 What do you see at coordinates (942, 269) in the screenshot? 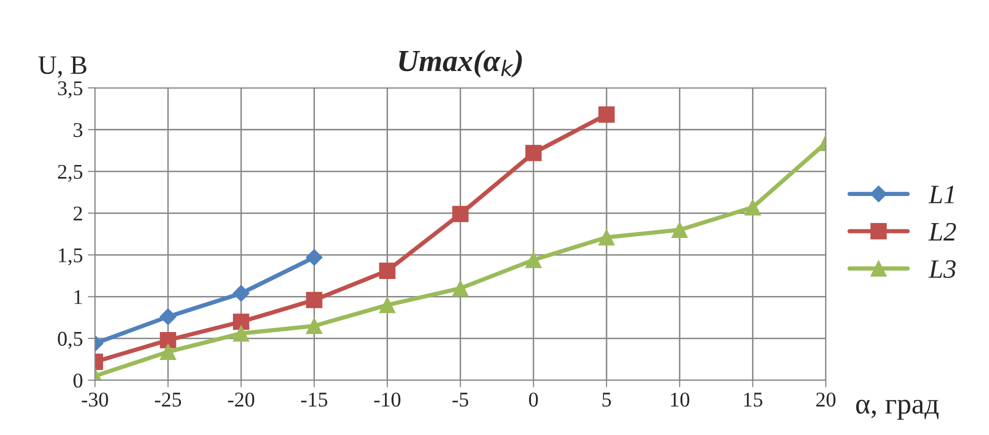
I see `legend-label: L3` at bounding box center [942, 269].